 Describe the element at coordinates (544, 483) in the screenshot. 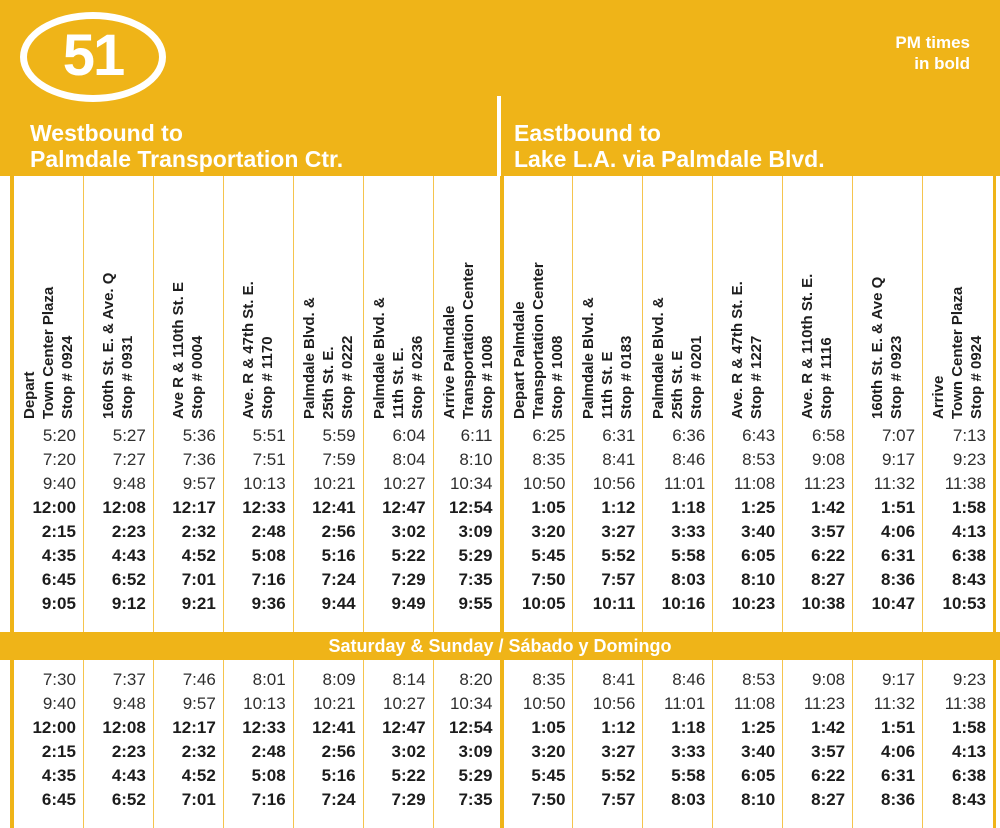

I see `time-cell: 10:50` at that location.